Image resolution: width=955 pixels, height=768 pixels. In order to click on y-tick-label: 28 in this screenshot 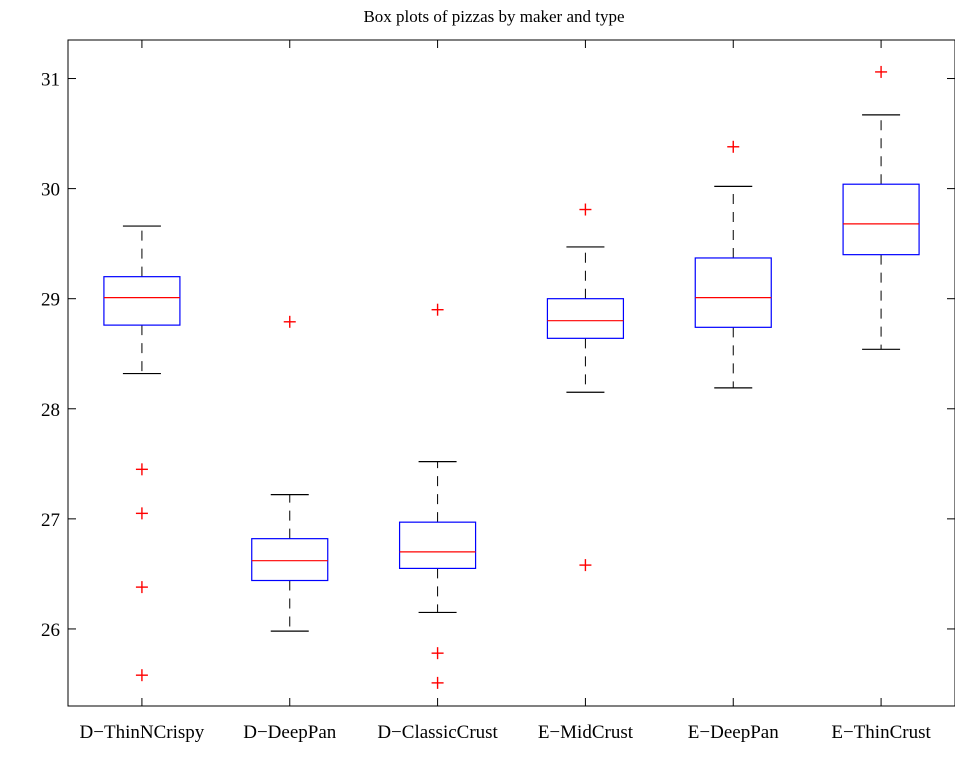, I will do `click(50, 410)`.